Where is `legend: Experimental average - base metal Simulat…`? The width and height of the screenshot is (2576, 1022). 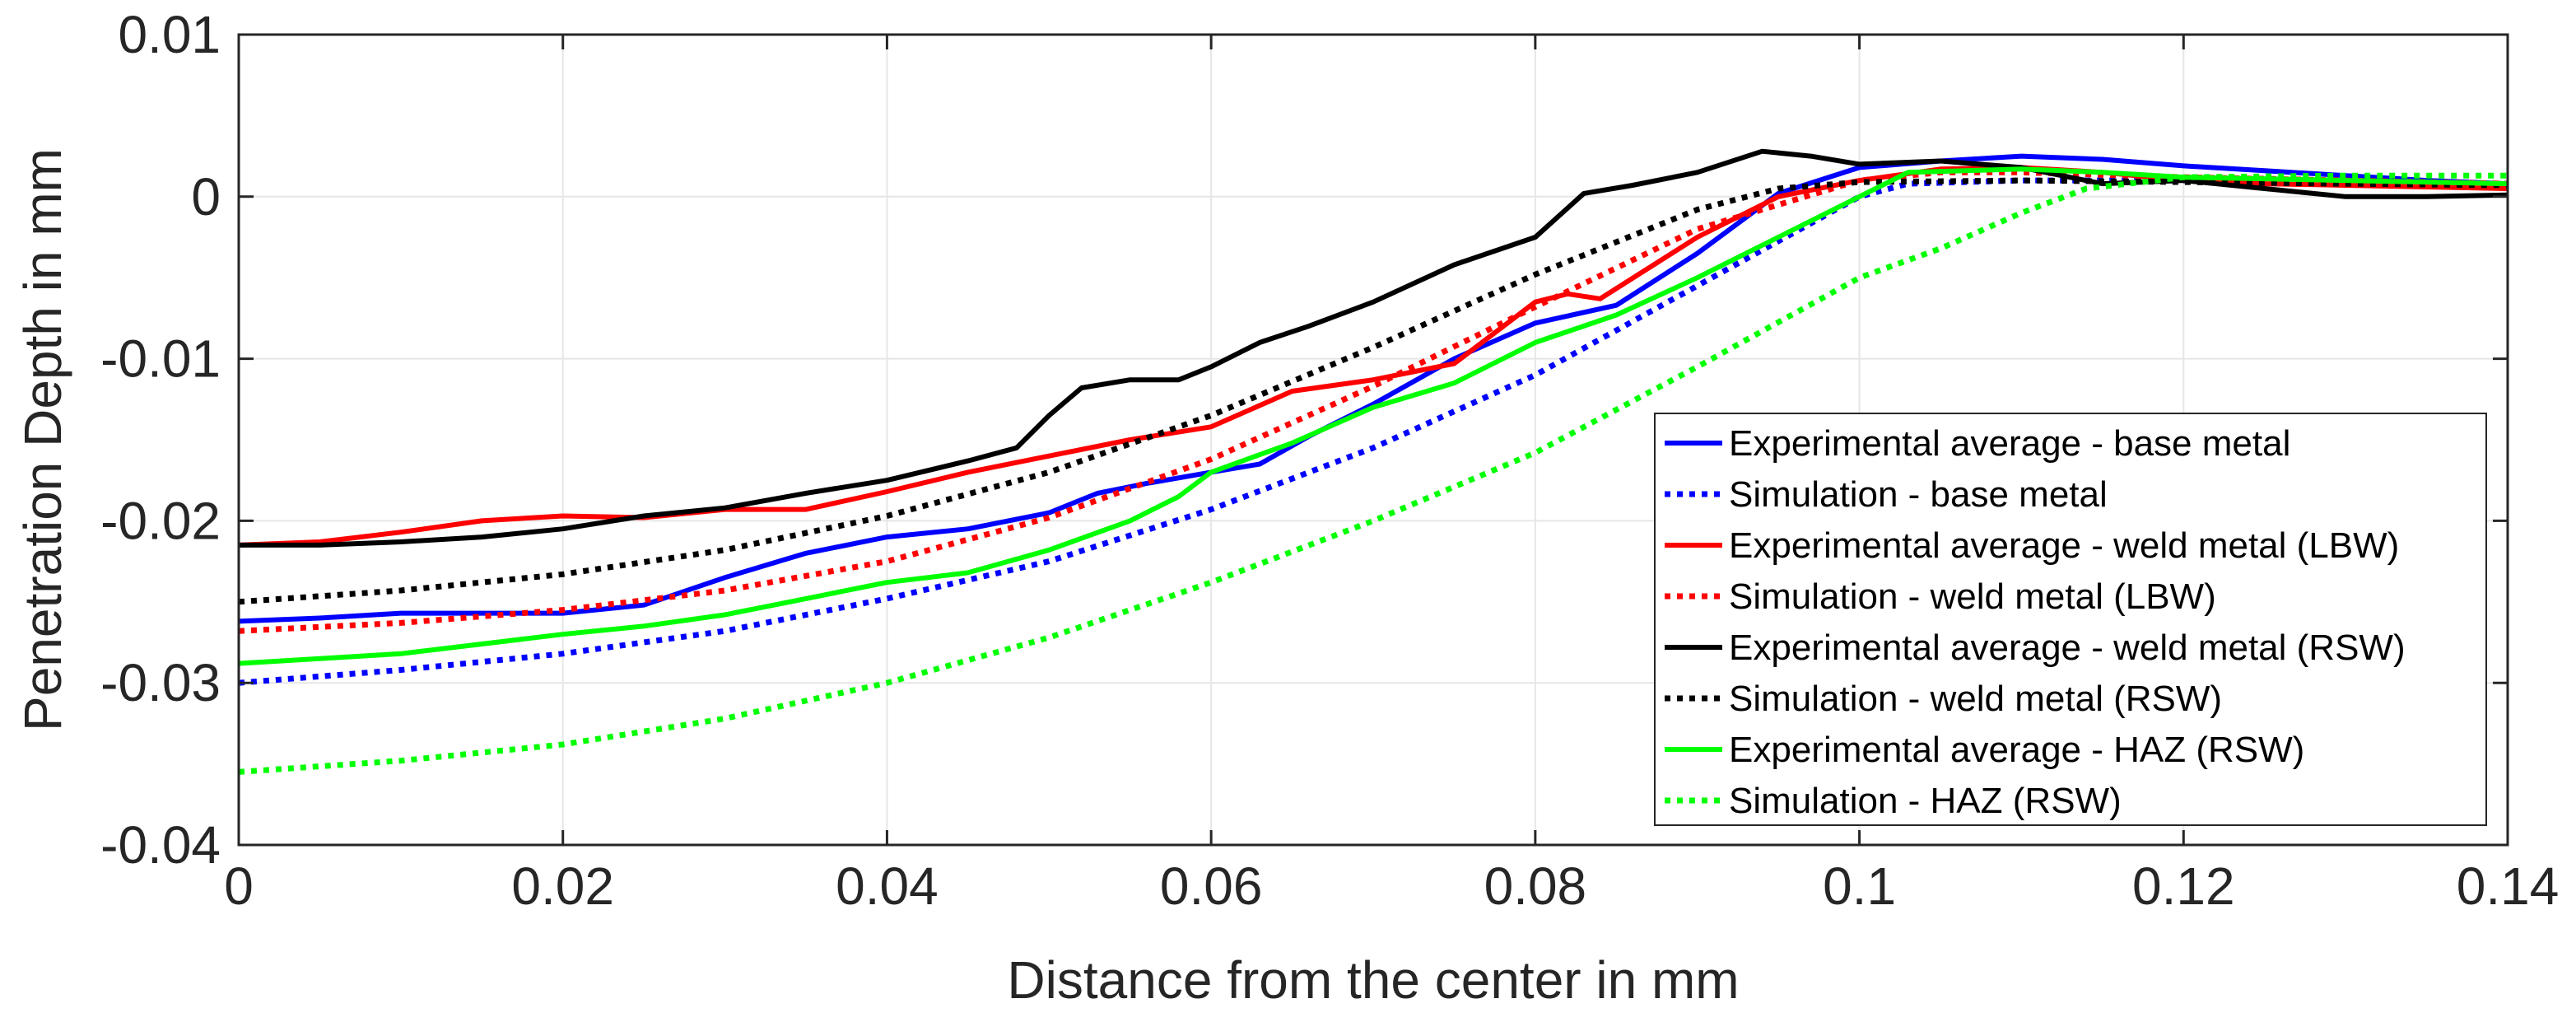
legend: Experimental average - base metal Simulat… is located at coordinates (2070, 619).